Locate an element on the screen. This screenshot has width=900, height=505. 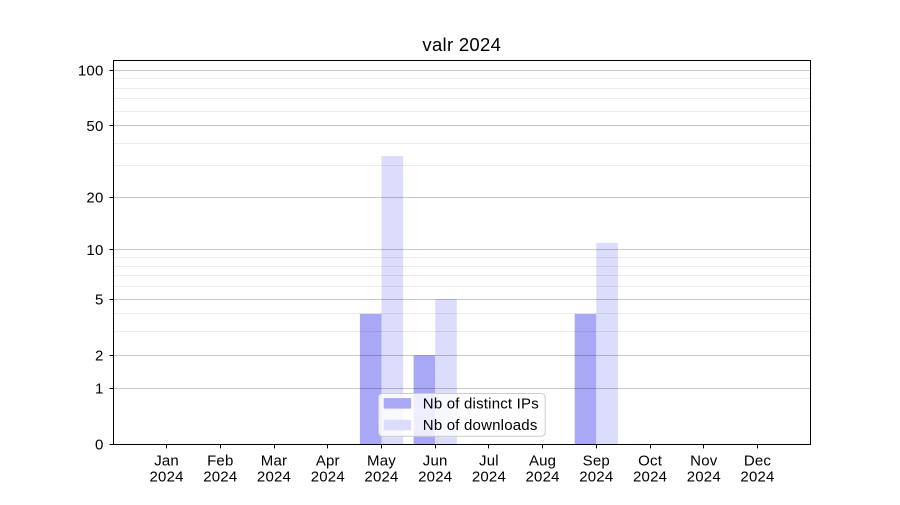
svg-text: Nb of distinct IPs is located at coordinates (481, 403).